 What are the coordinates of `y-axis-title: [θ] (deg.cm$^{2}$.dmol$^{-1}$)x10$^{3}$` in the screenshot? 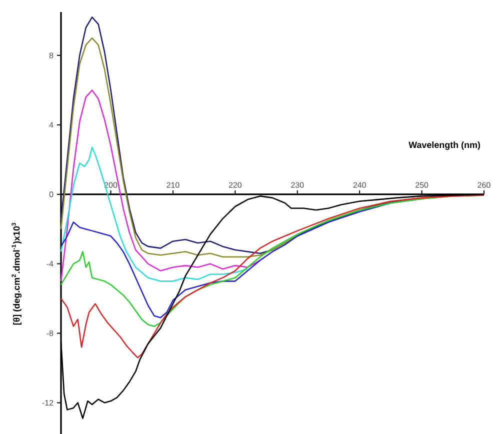 It's located at (17, 273).